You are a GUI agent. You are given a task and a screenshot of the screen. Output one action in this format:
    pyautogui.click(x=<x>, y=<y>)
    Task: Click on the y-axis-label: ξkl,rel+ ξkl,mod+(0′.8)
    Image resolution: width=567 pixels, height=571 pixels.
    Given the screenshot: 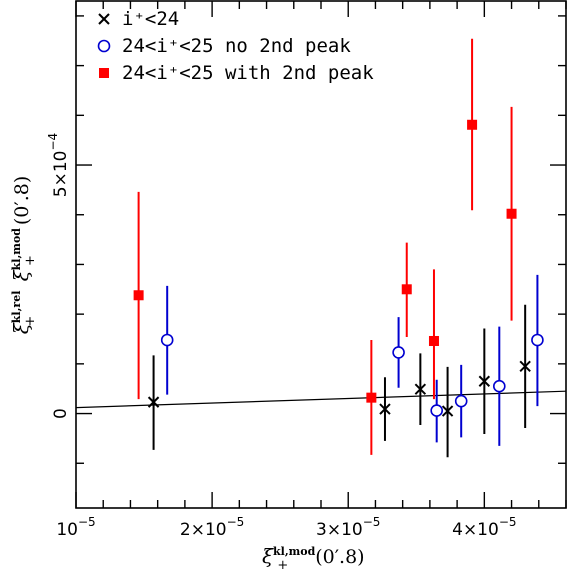 What is the action you would take?
    pyautogui.click(x=23, y=255)
    